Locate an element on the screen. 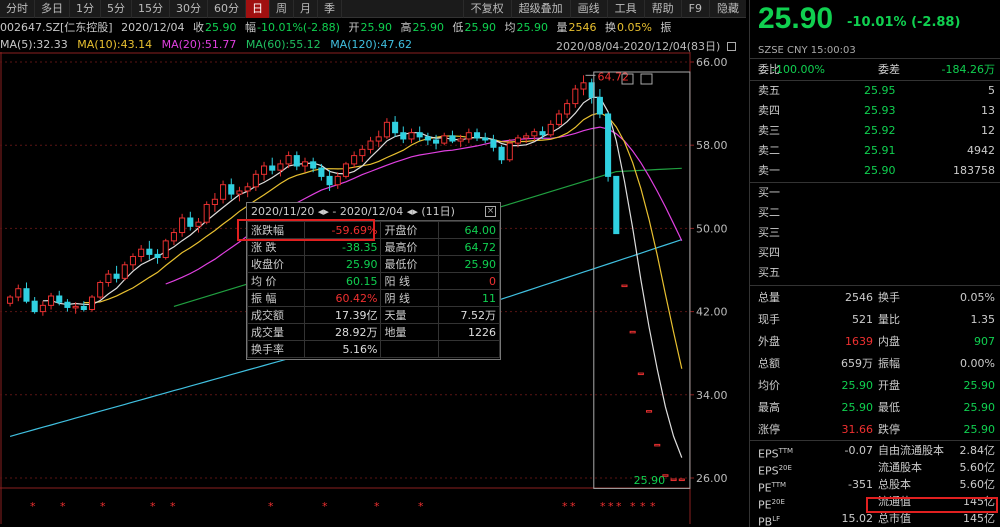 The height and width of the screenshot is (527, 1000). popup-value: 60.42% is located at coordinates (343, 298).